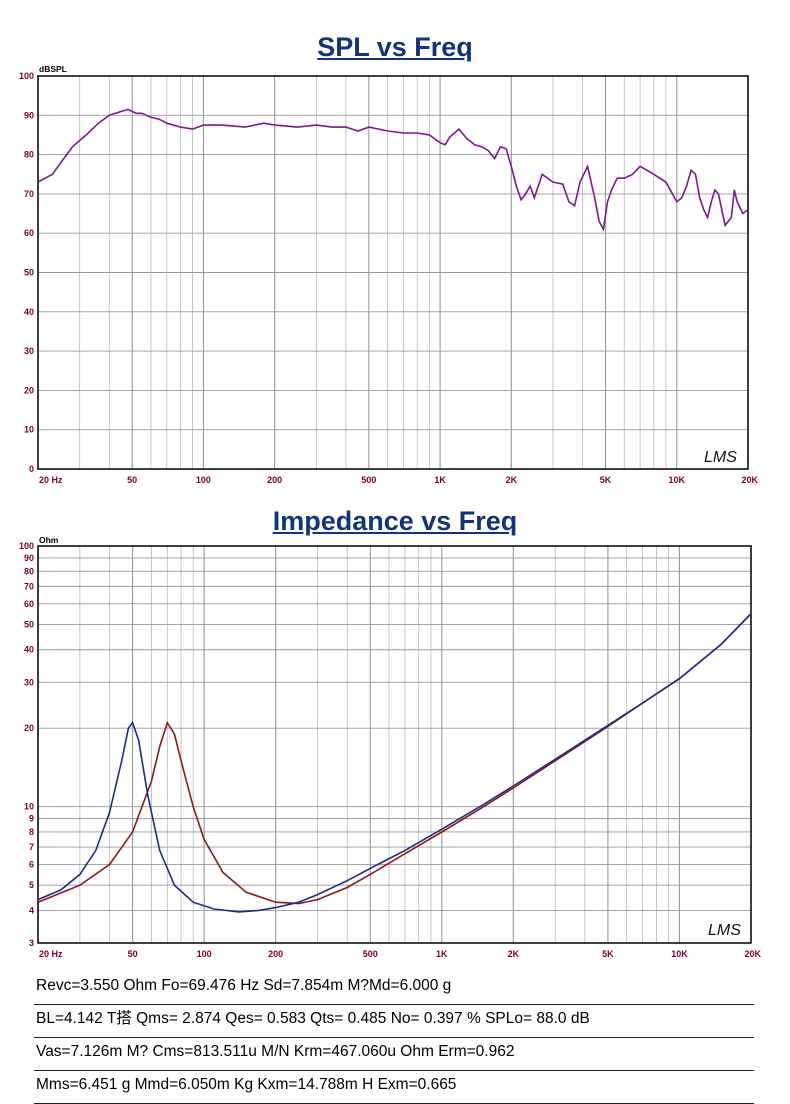 This screenshot has width=790, height=1104. Describe the element at coordinates (400, 954) in the screenshot. I see `impedance-x-tick-labels: 20 Hz 50 100 200 500 1K 2K 5K 10K 20K` at that location.